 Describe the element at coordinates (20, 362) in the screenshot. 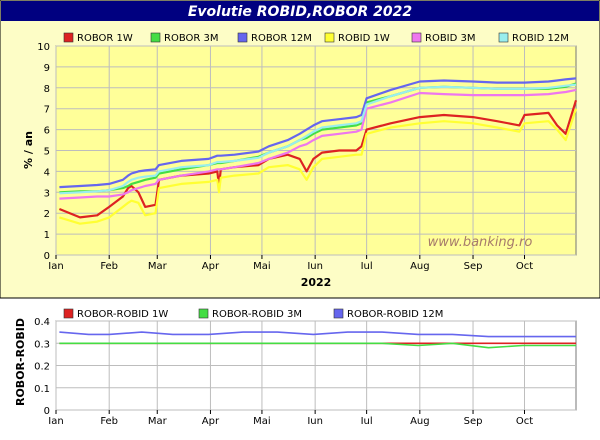

I see `bottom-y-axis-label: ROBOR-ROBID` at that location.